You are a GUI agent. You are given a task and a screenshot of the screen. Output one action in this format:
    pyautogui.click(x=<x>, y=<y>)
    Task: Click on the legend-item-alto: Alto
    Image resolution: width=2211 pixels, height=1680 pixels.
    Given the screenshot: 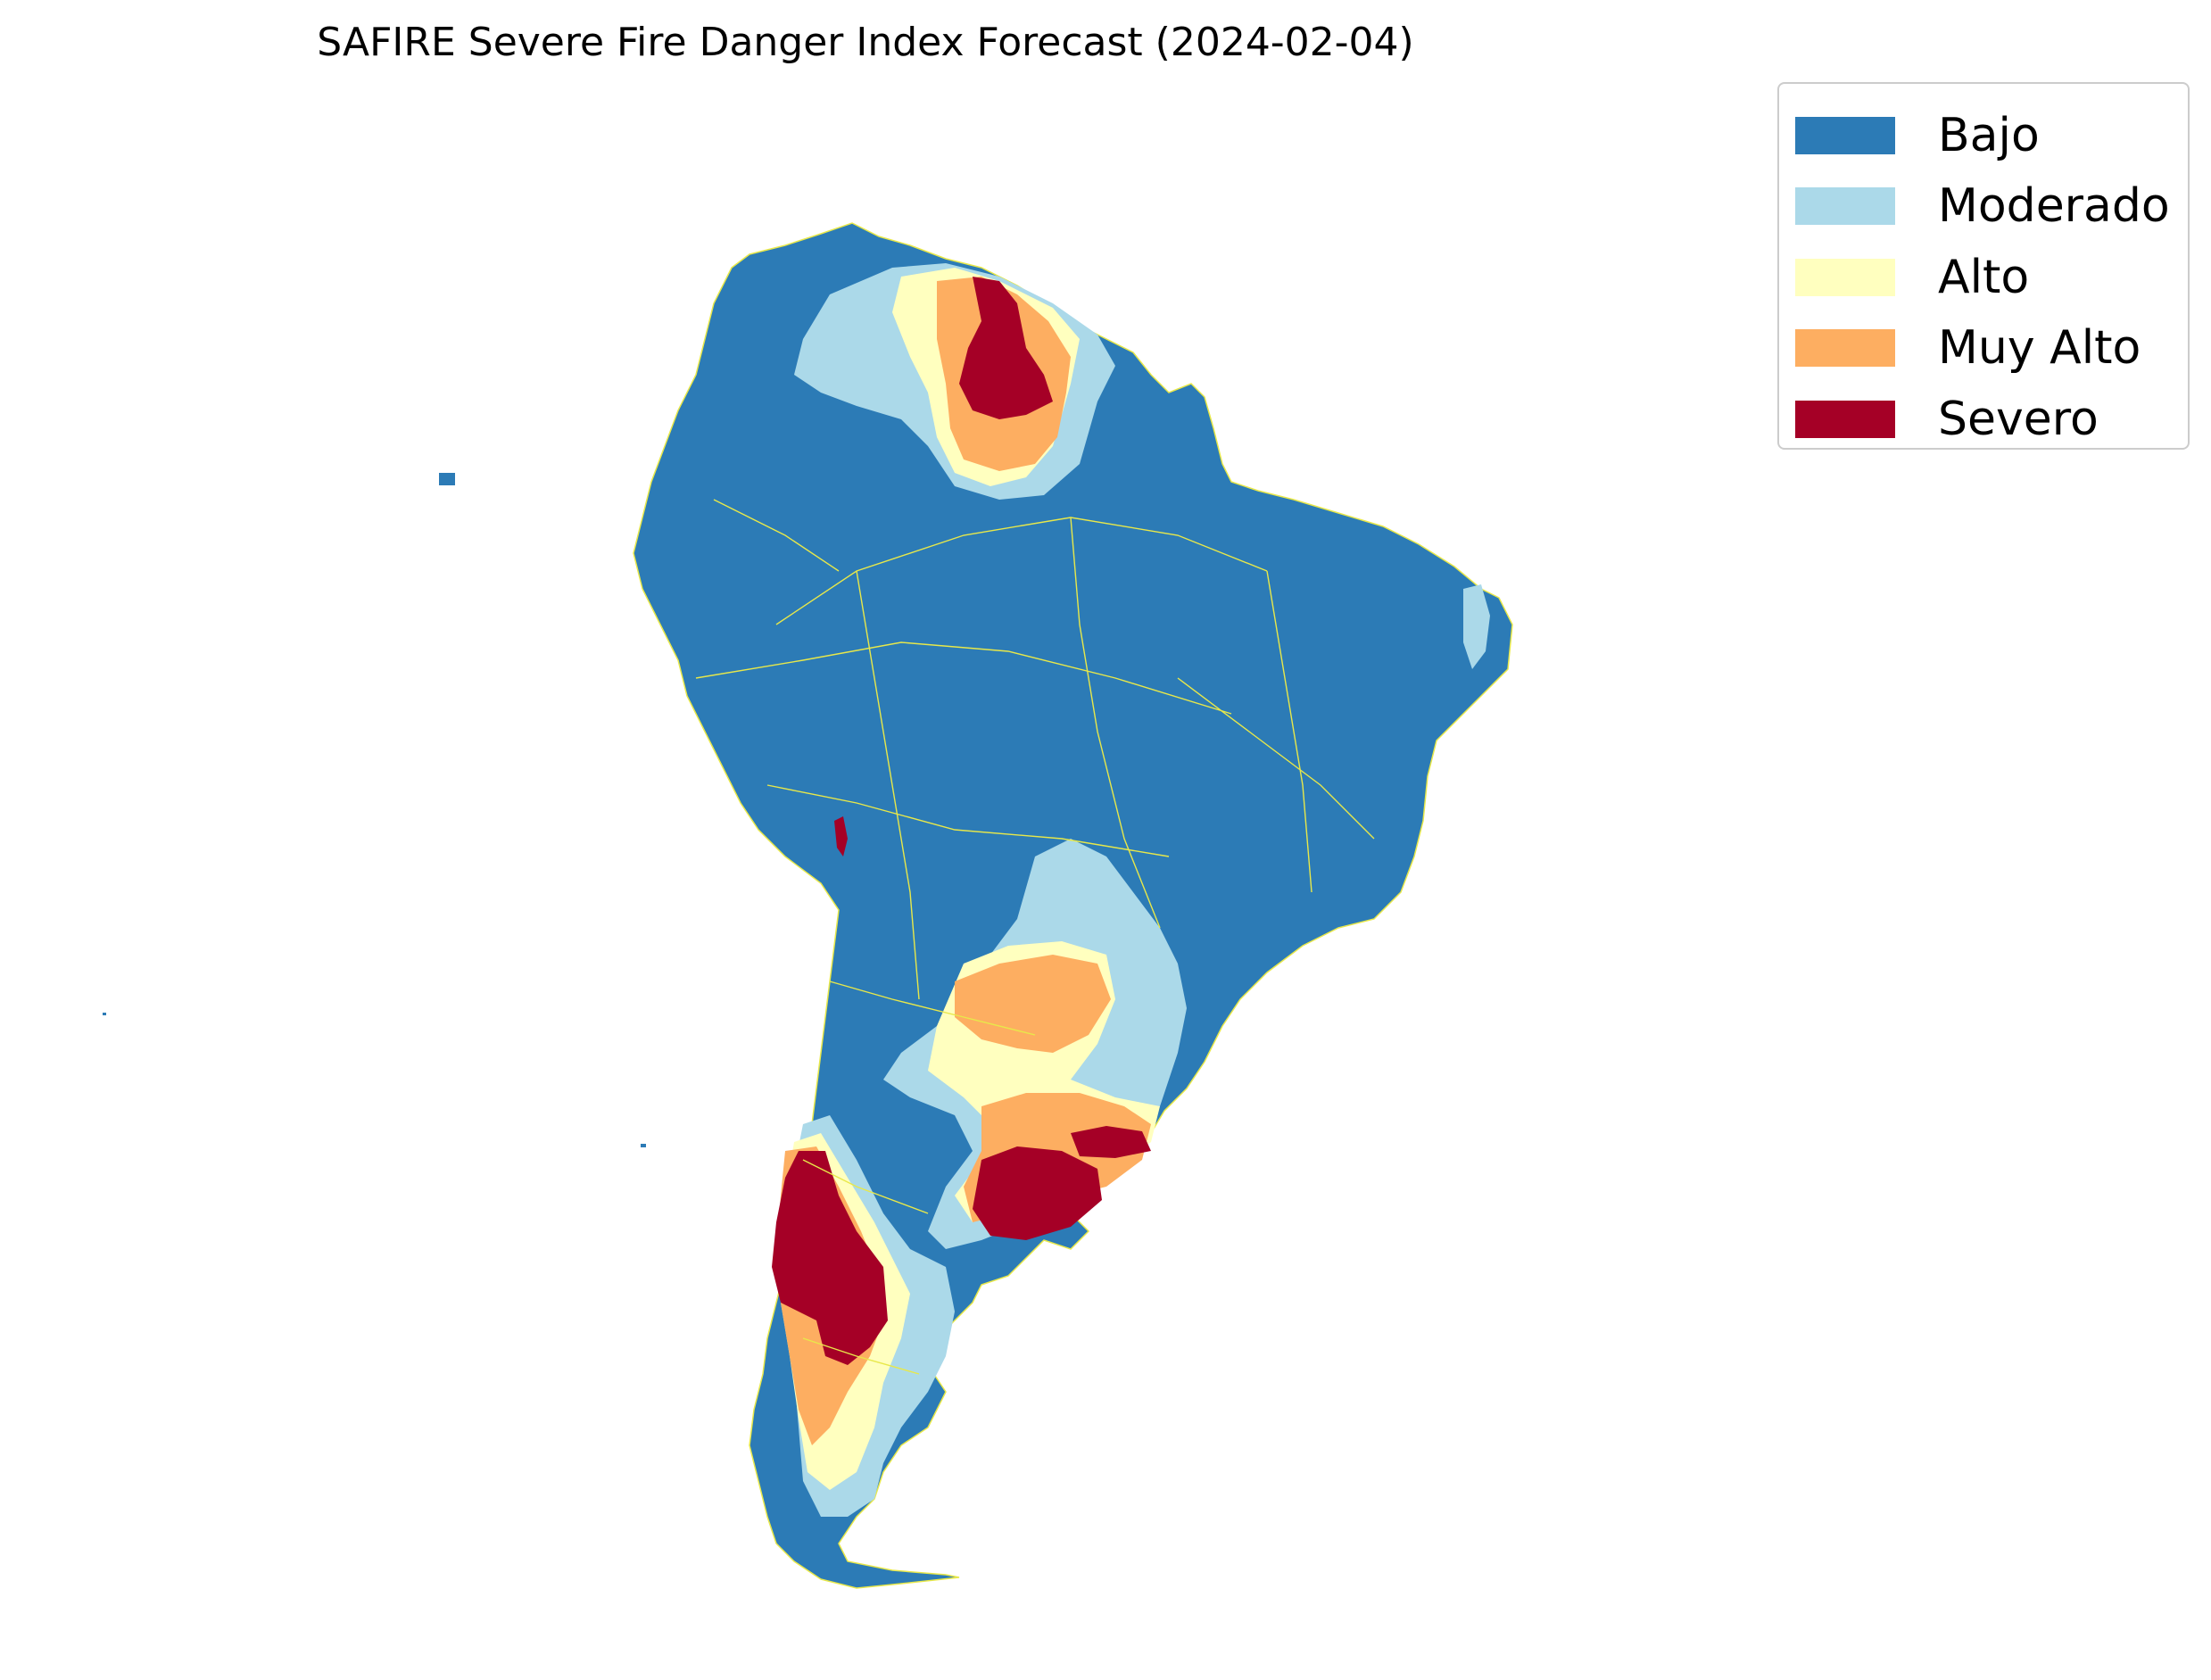 What is the action you would take?
    pyautogui.click(x=1991, y=277)
    